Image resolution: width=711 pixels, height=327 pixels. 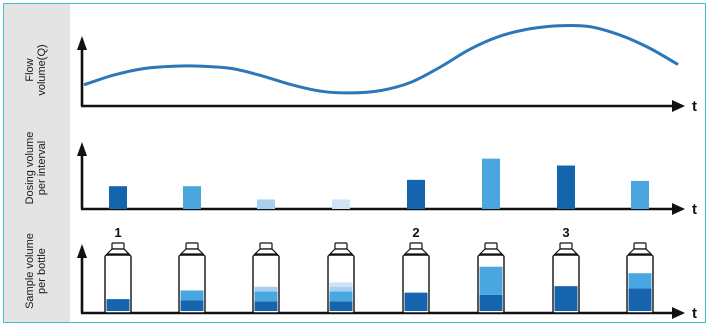 What do you see at coordinates (678, 313) in the screenshot?
I see `sample-x-axis-arrow` at bounding box center [678, 313].